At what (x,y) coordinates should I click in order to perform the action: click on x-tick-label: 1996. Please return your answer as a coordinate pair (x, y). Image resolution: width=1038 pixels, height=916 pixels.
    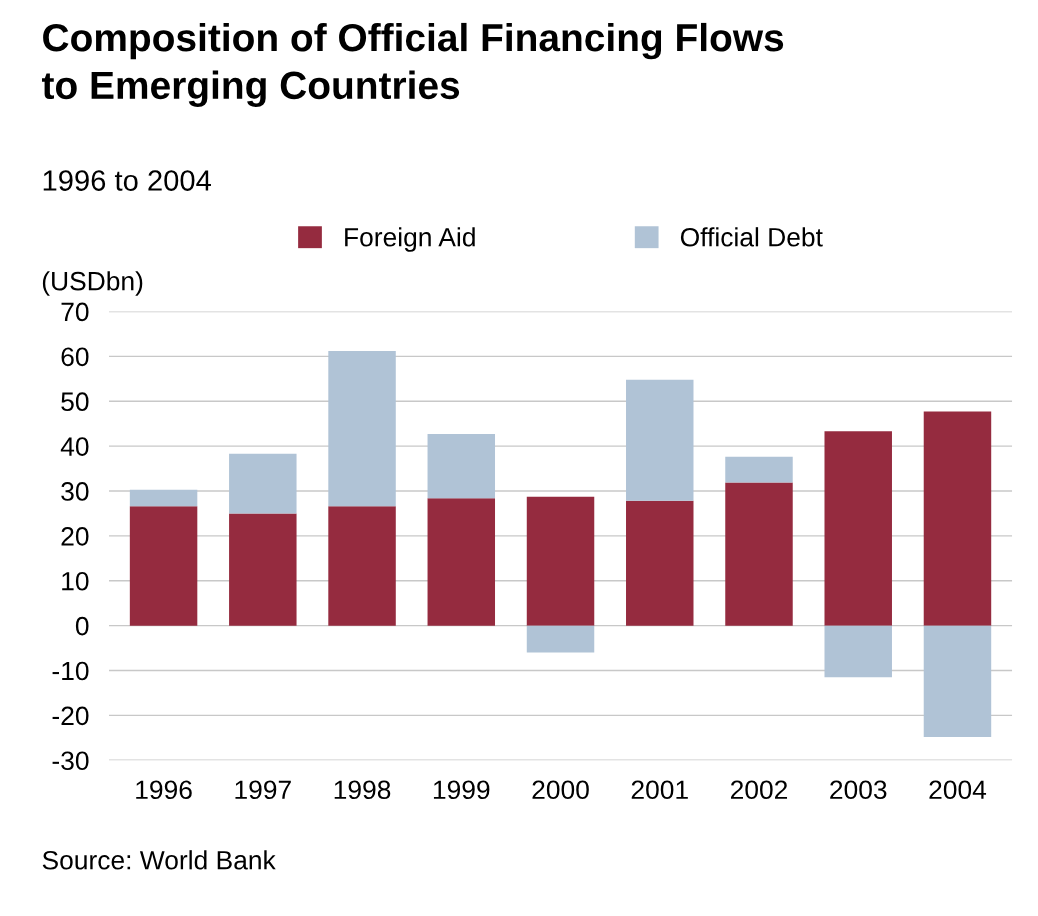
    Looking at the image, I should click on (164, 790).